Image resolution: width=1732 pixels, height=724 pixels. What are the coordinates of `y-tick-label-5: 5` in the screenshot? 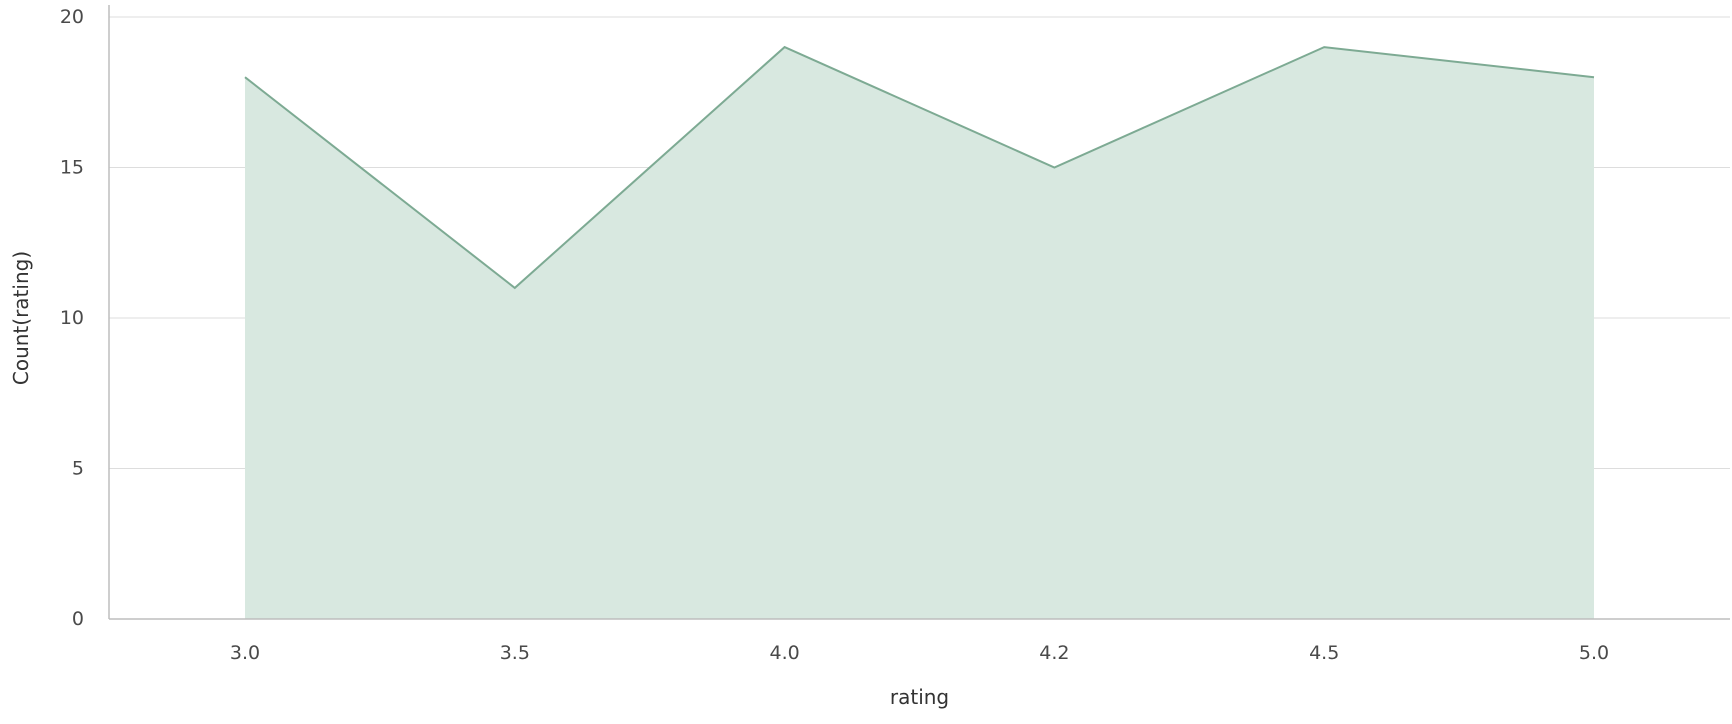 It's located at (78, 469).